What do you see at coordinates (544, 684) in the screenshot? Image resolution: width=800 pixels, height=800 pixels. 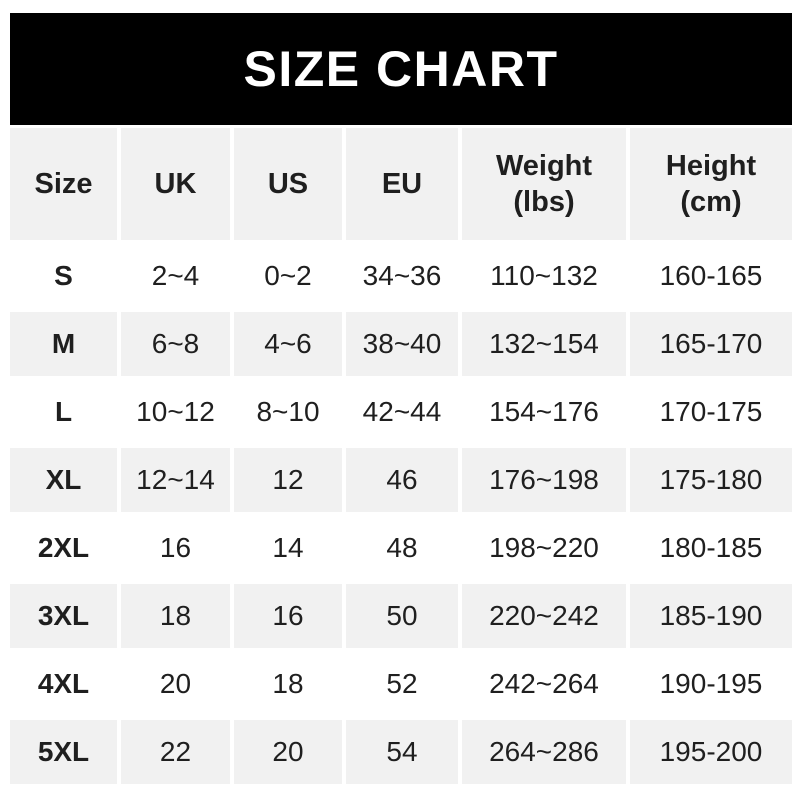 I see `cell-weight-lbs: 242~264` at bounding box center [544, 684].